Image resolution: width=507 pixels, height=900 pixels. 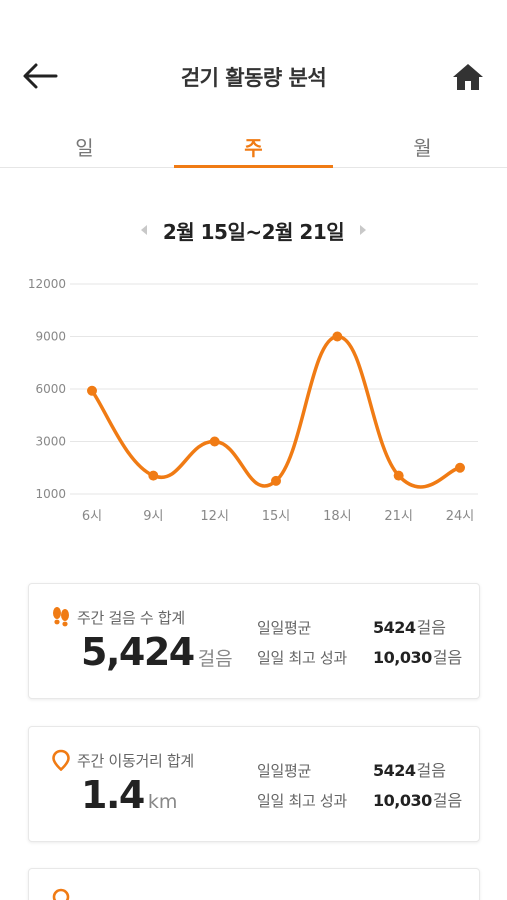 I want to click on date-navigator: 2월 15일~2월 21일, so click(x=253, y=230).